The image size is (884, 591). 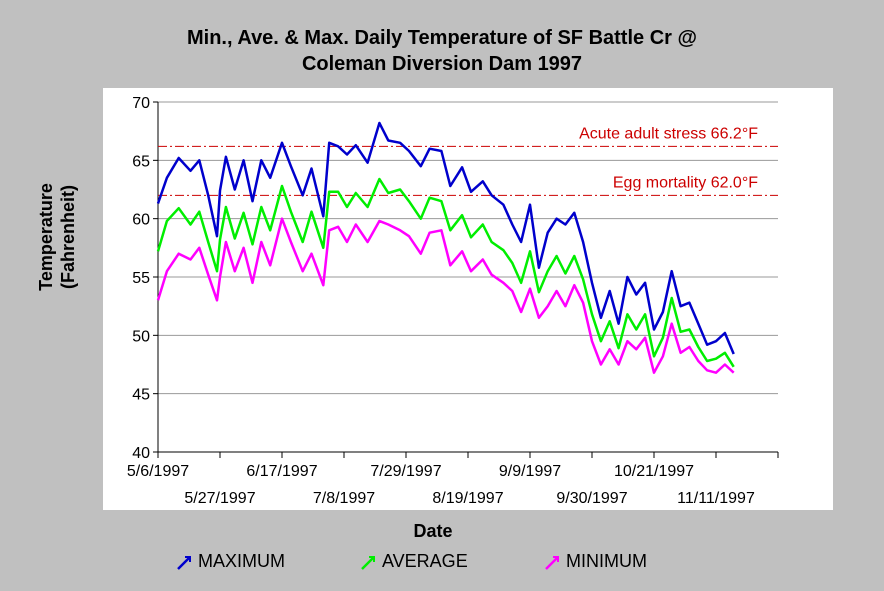 I want to click on y-tick-label-2: 50, so click(x=141, y=336).